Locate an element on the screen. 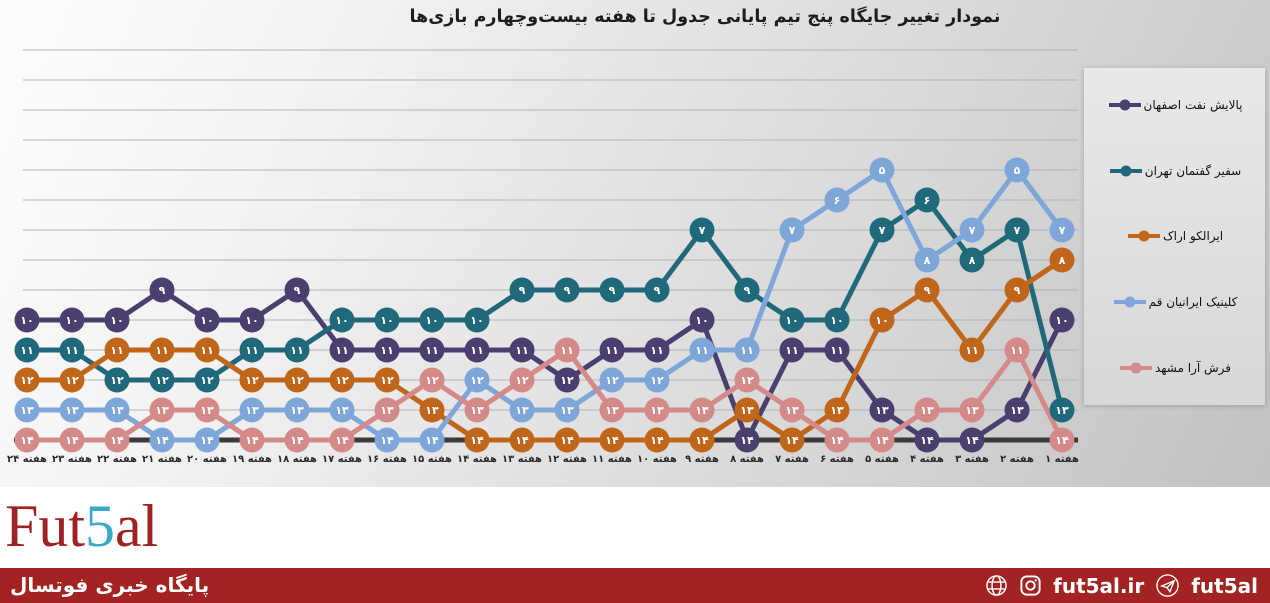 The width and height of the screenshot is (1270, 603). x-axis-label: هفته ۲۴ is located at coordinates (27, 459).